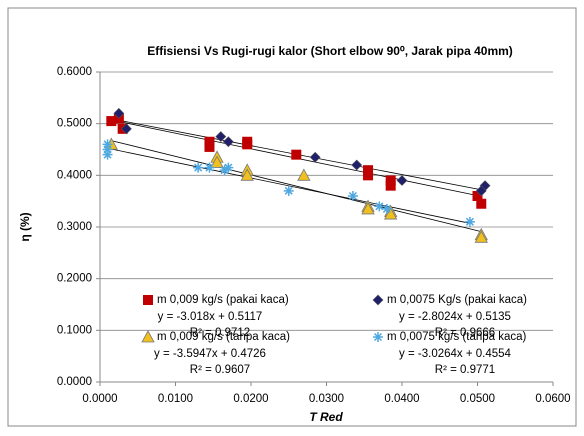  Describe the element at coordinates (25, 226) in the screenshot. I see `y-axis-title: η (%)` at that location.